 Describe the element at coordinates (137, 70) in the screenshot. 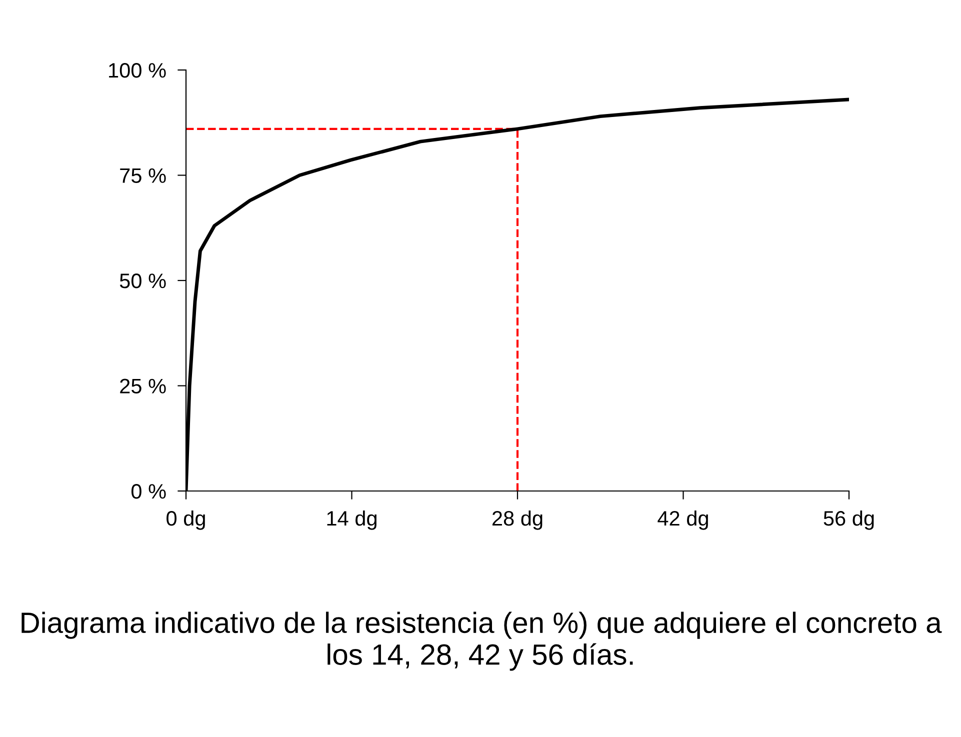

I see `y-tick-label: 100 %` at that location.